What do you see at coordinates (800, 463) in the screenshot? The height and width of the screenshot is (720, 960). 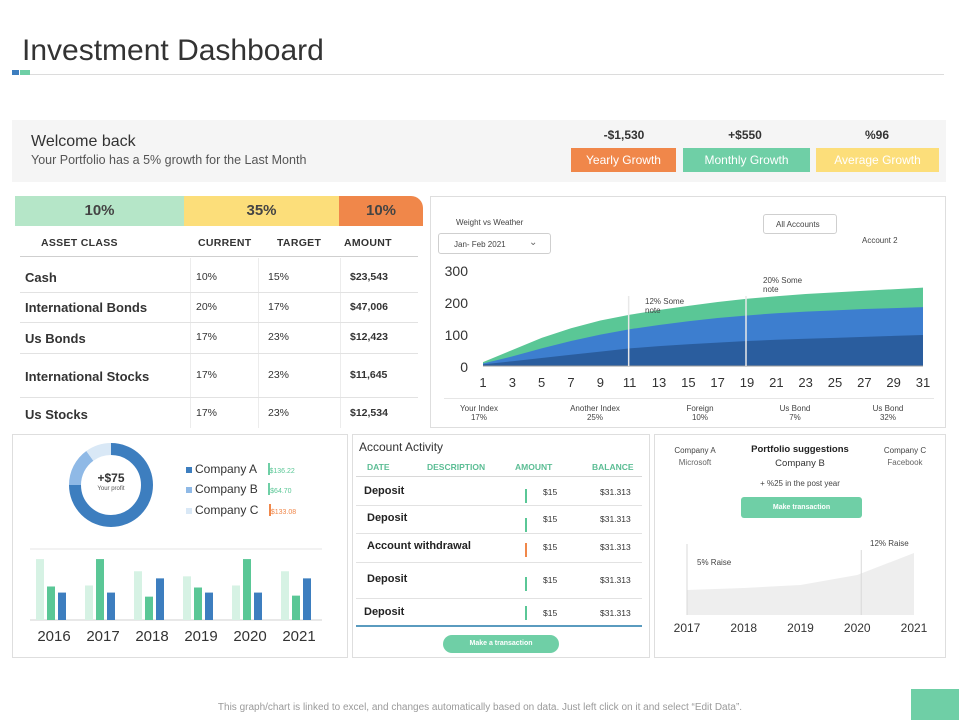 I see `suggest-company-b: Company B` at bounding box center [800, 463].